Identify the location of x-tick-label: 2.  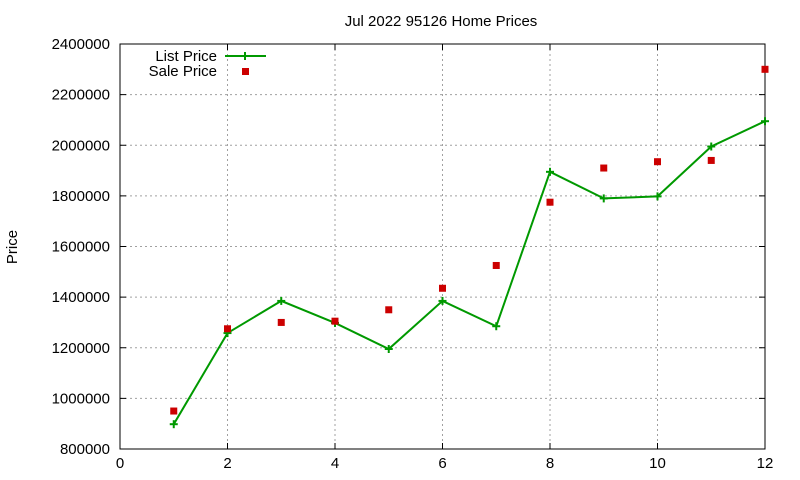
(227, 463).